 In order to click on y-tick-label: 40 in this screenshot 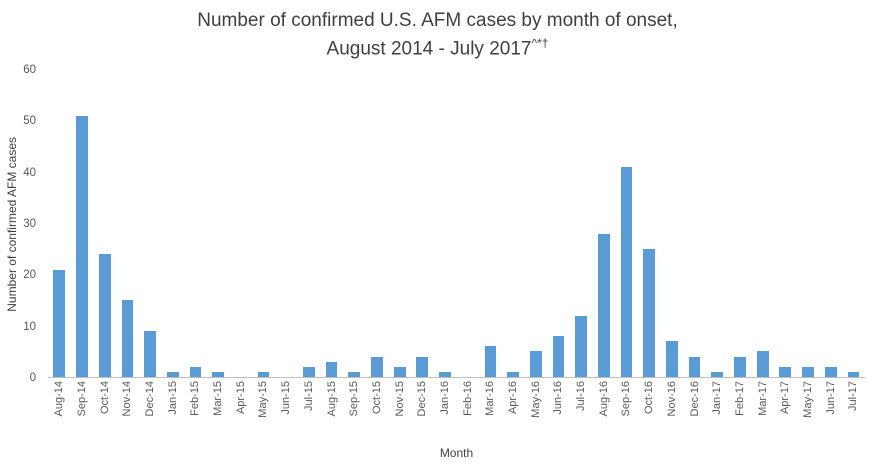, I will do `click(29, 172)`.